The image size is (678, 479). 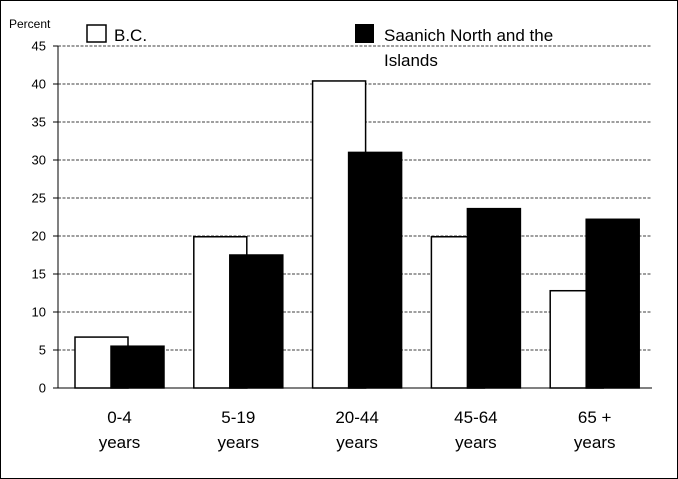 What do you see at coordinates (39, 312) in the screenshot?
I see `y-tick-label: 10` at bounding box center [39, 312].